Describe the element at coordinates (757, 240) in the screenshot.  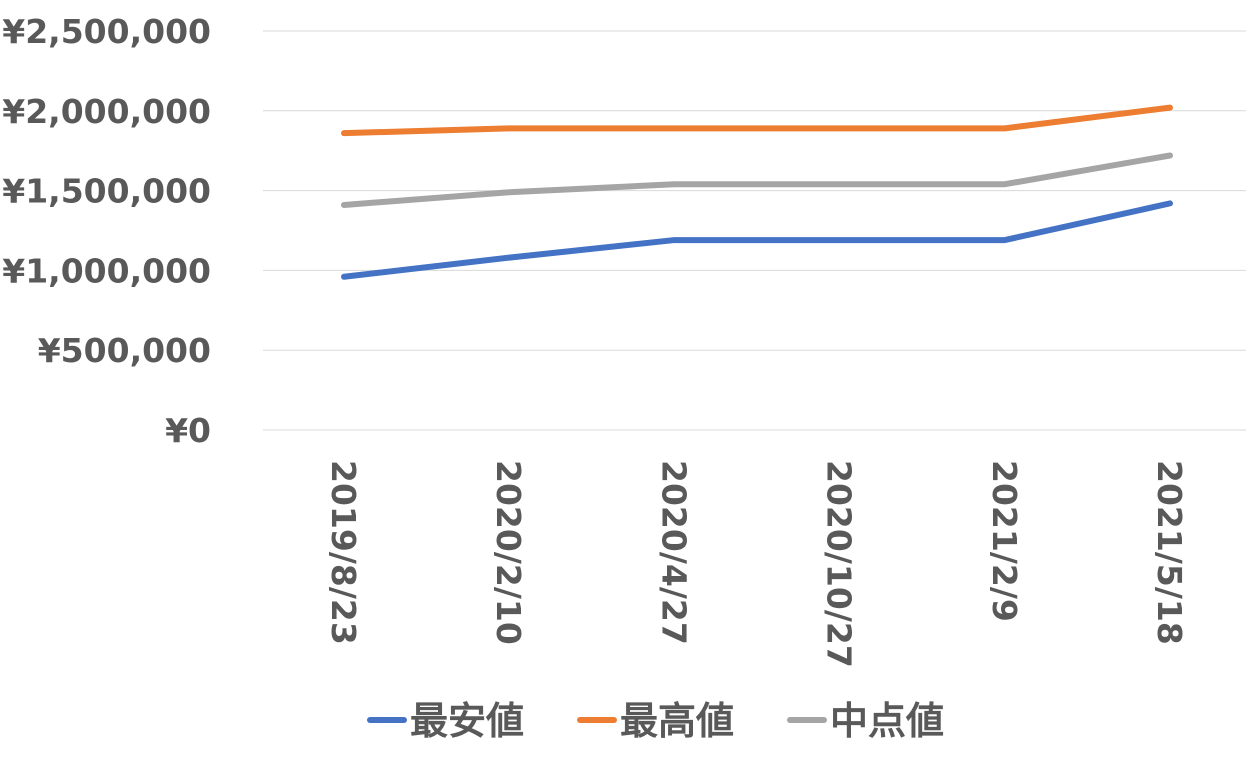
I see `series-line-最安値` at that location.